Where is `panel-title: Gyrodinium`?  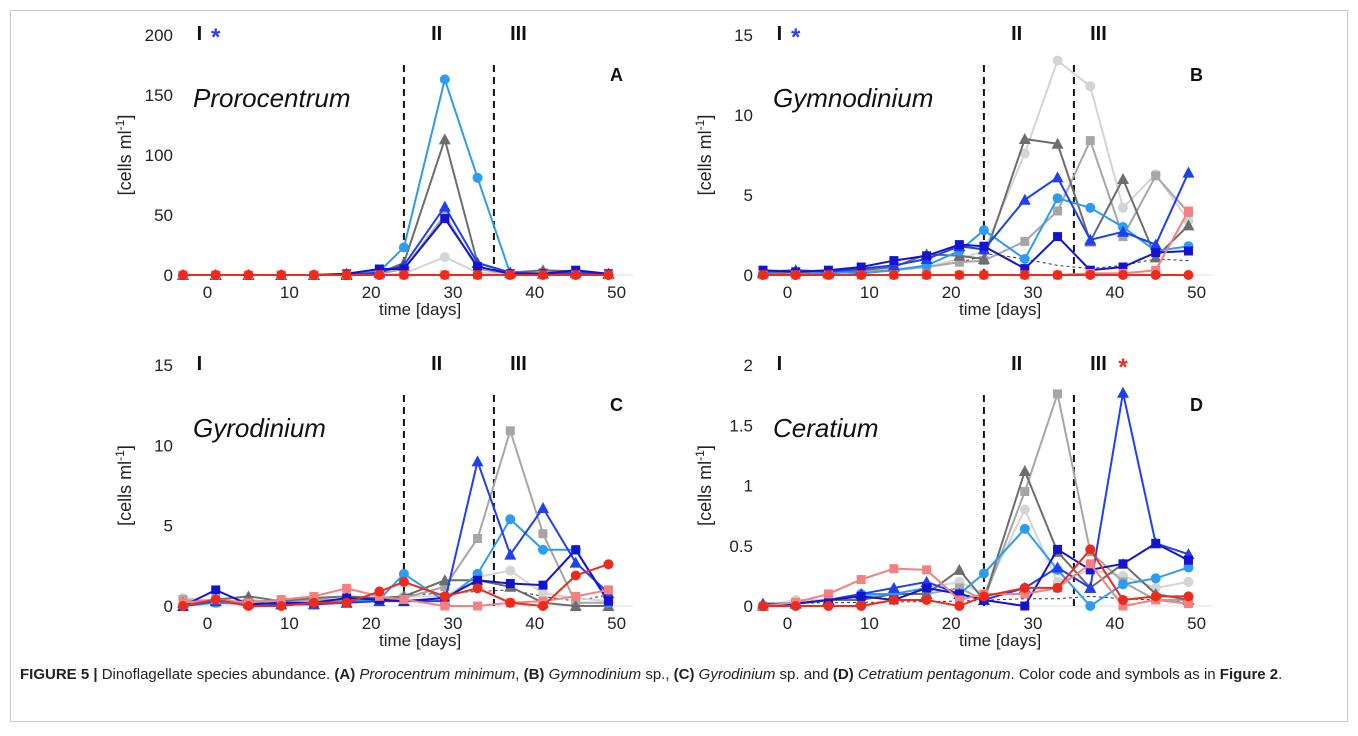
panel-title: Gyrodinium is located at coordinates (259, 428).